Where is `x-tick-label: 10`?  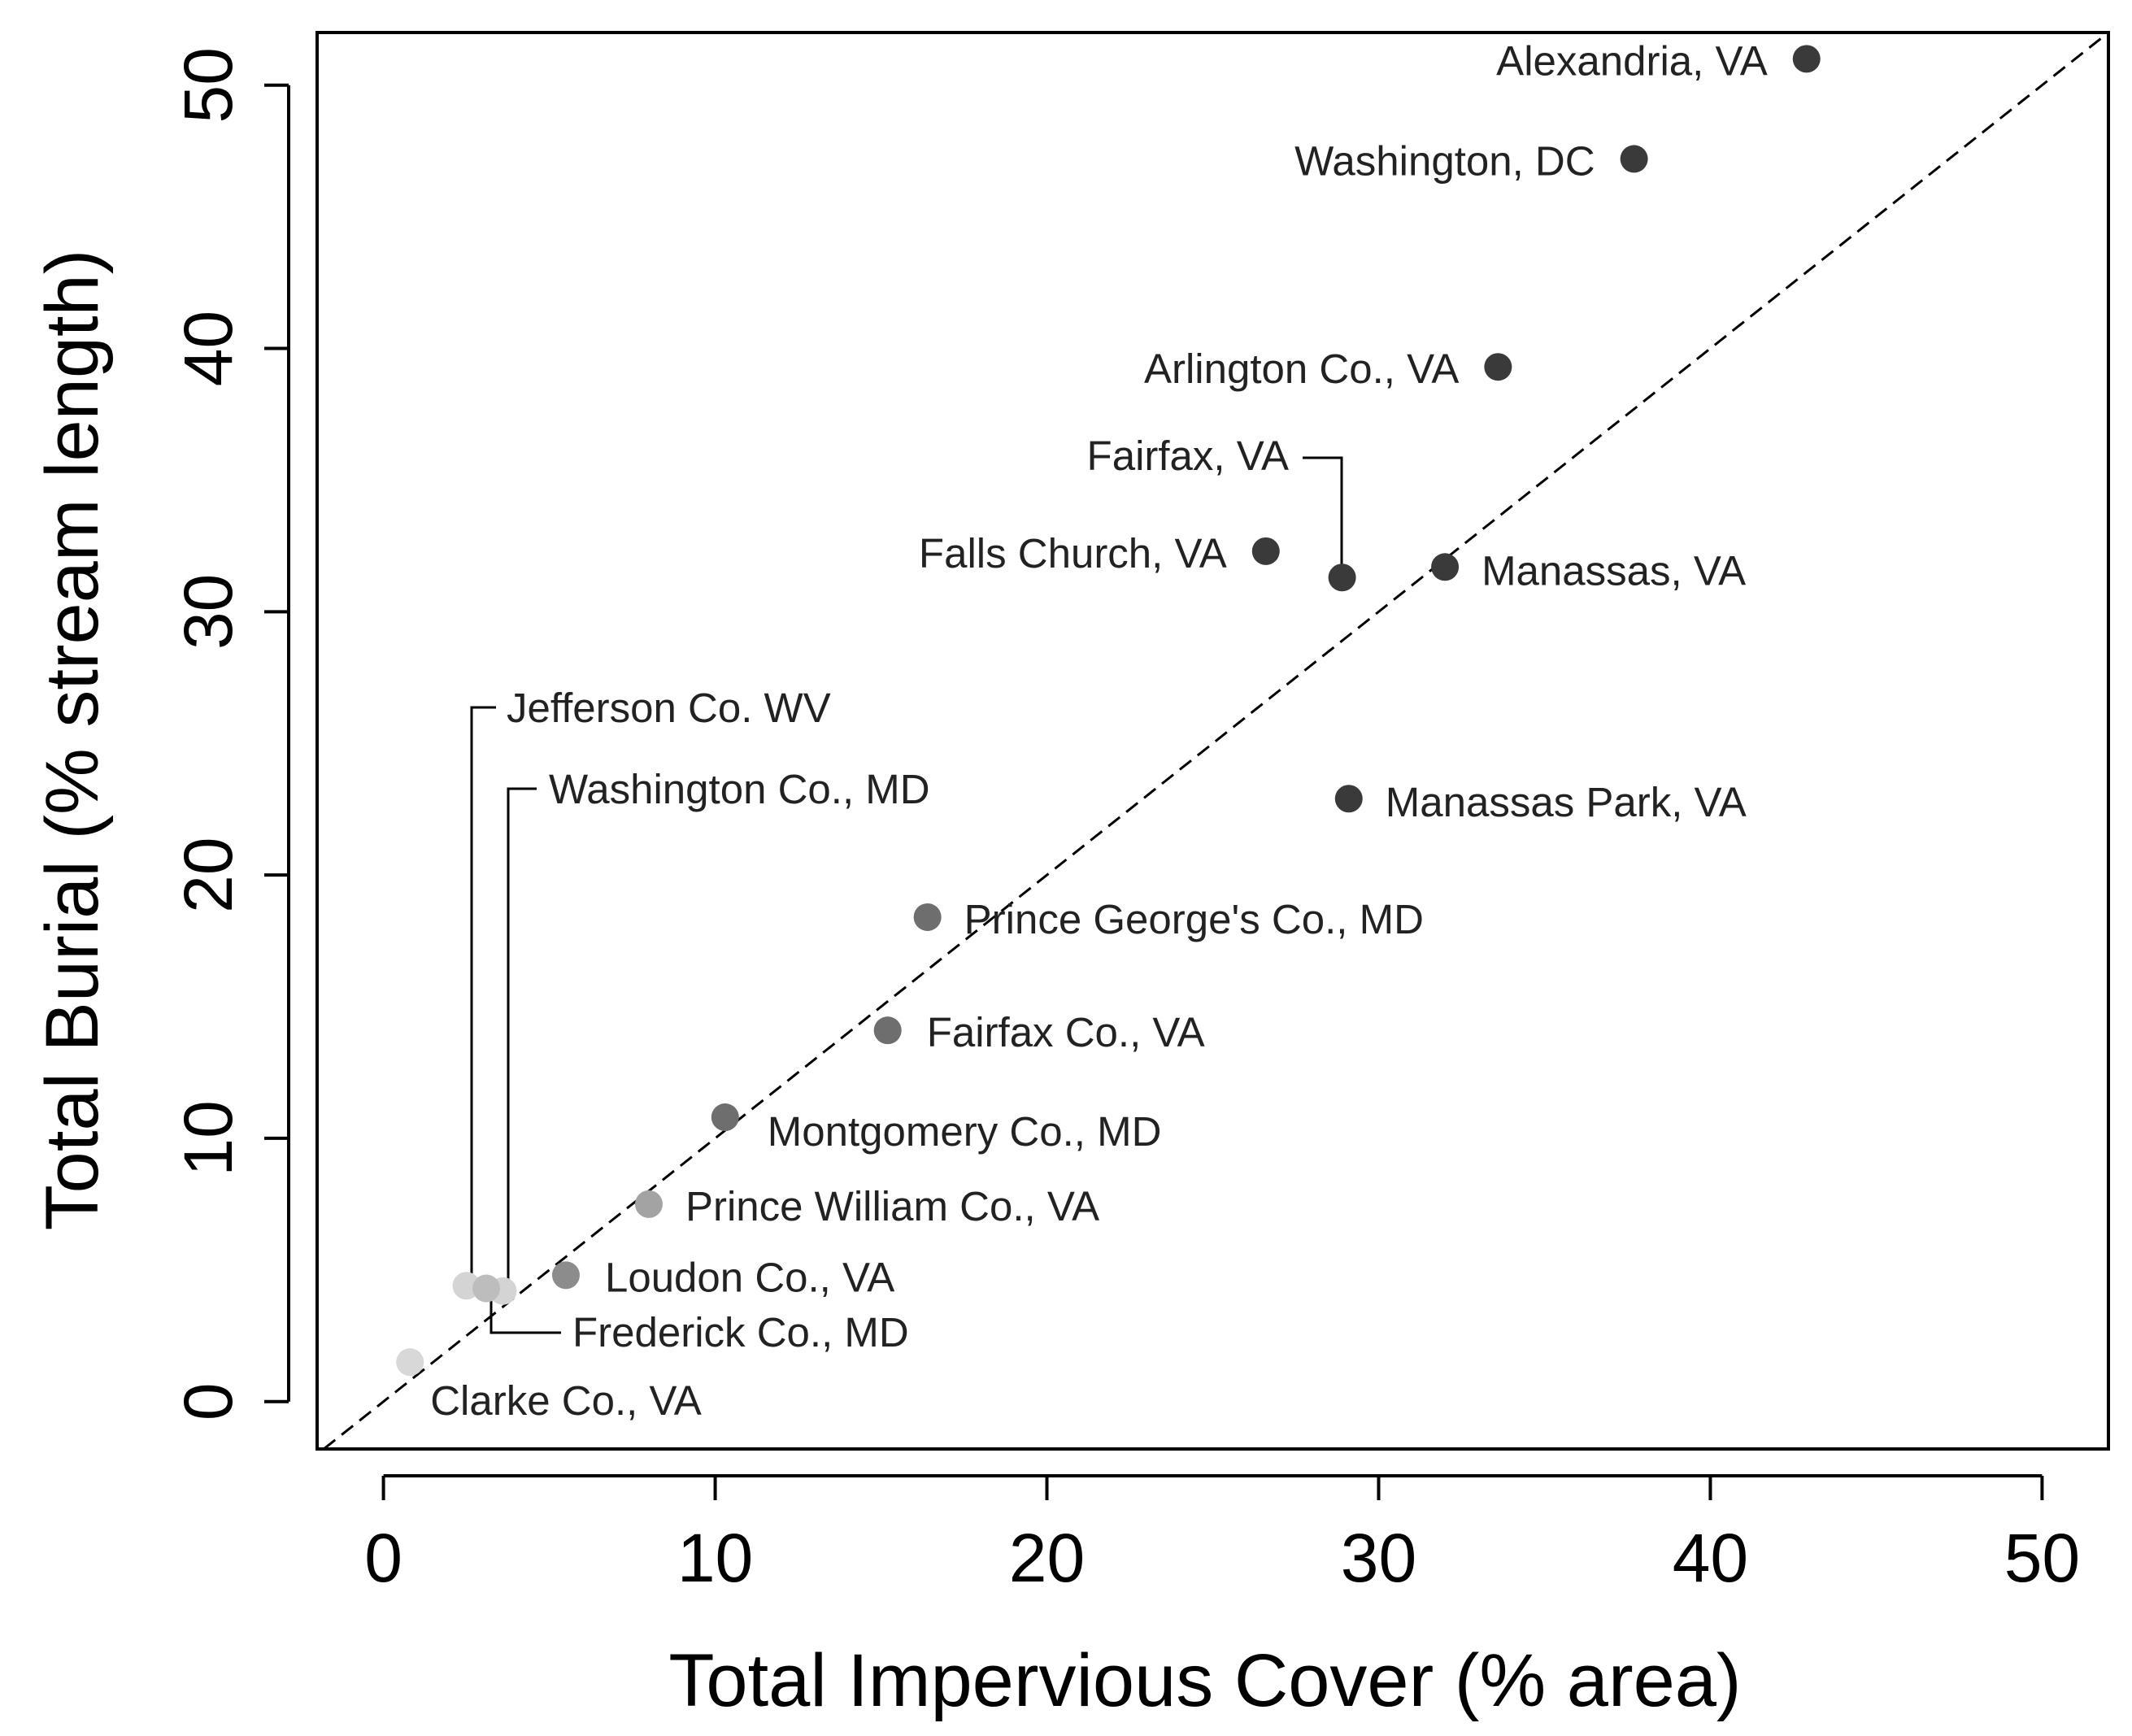
x-tick-label: 10 is located at coordinates (715, 1558).